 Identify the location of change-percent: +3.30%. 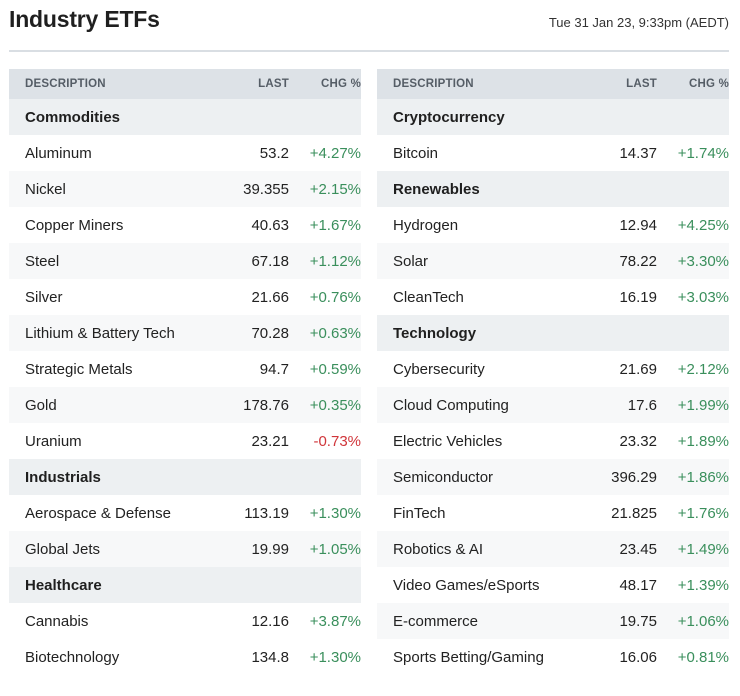
(703, 261).